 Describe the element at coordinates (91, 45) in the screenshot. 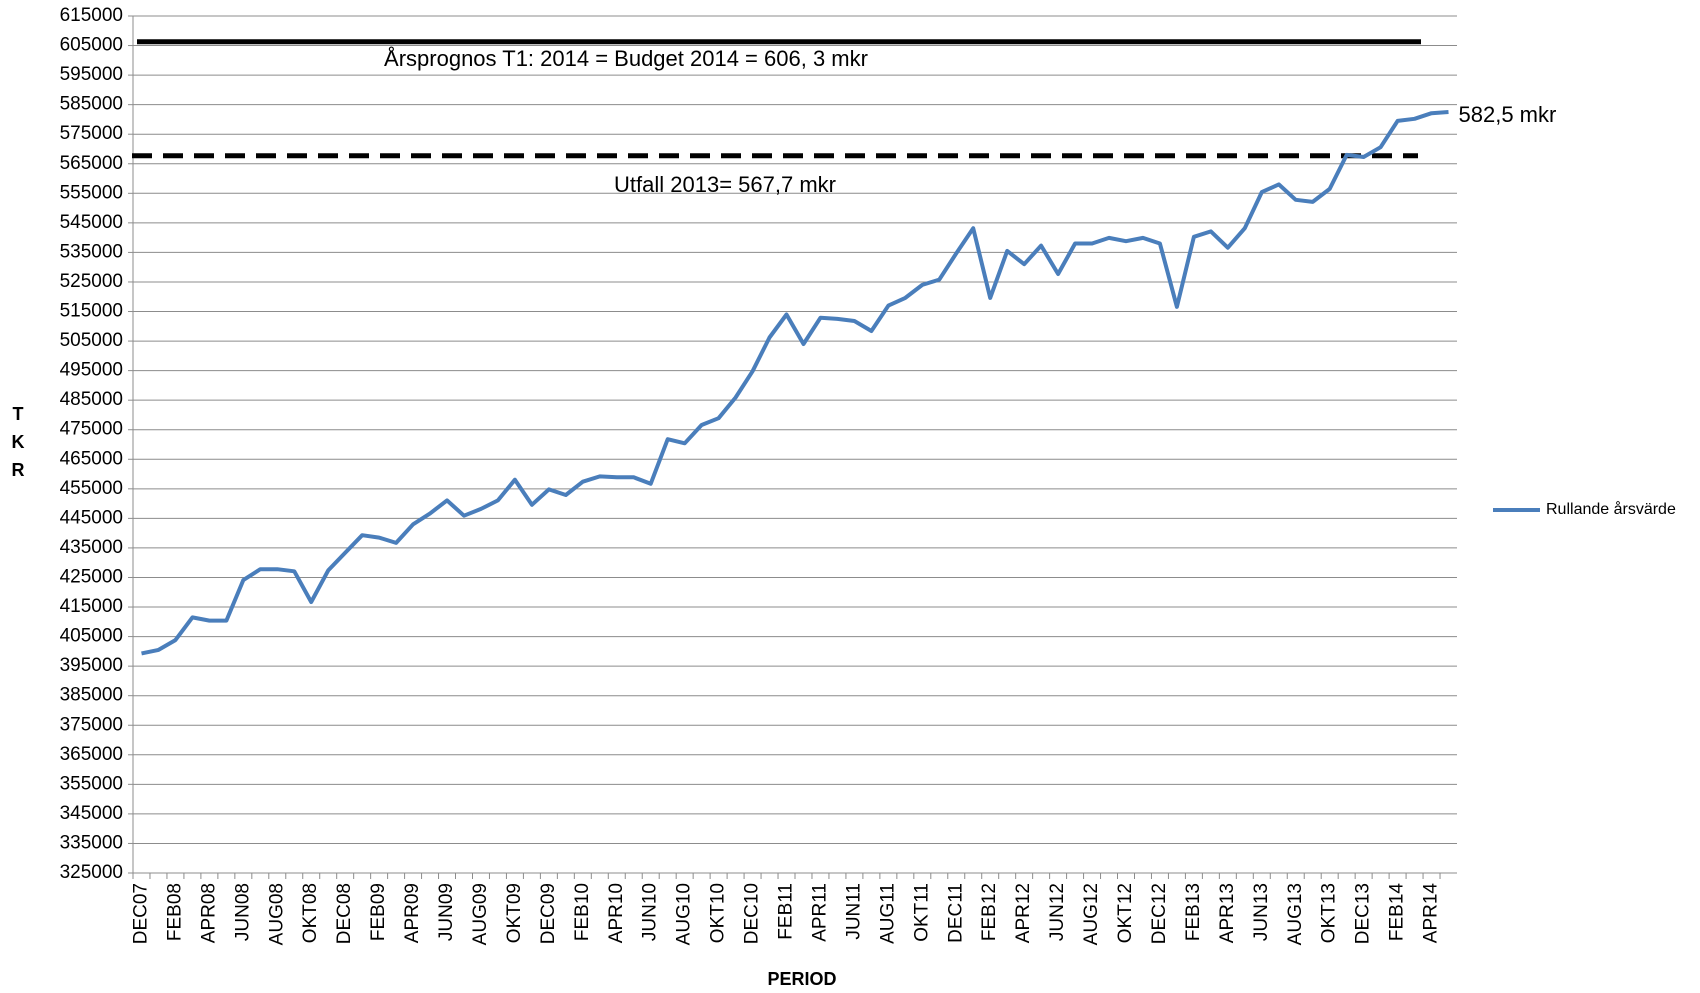

I see `y-tick-label: 605000` at that location.